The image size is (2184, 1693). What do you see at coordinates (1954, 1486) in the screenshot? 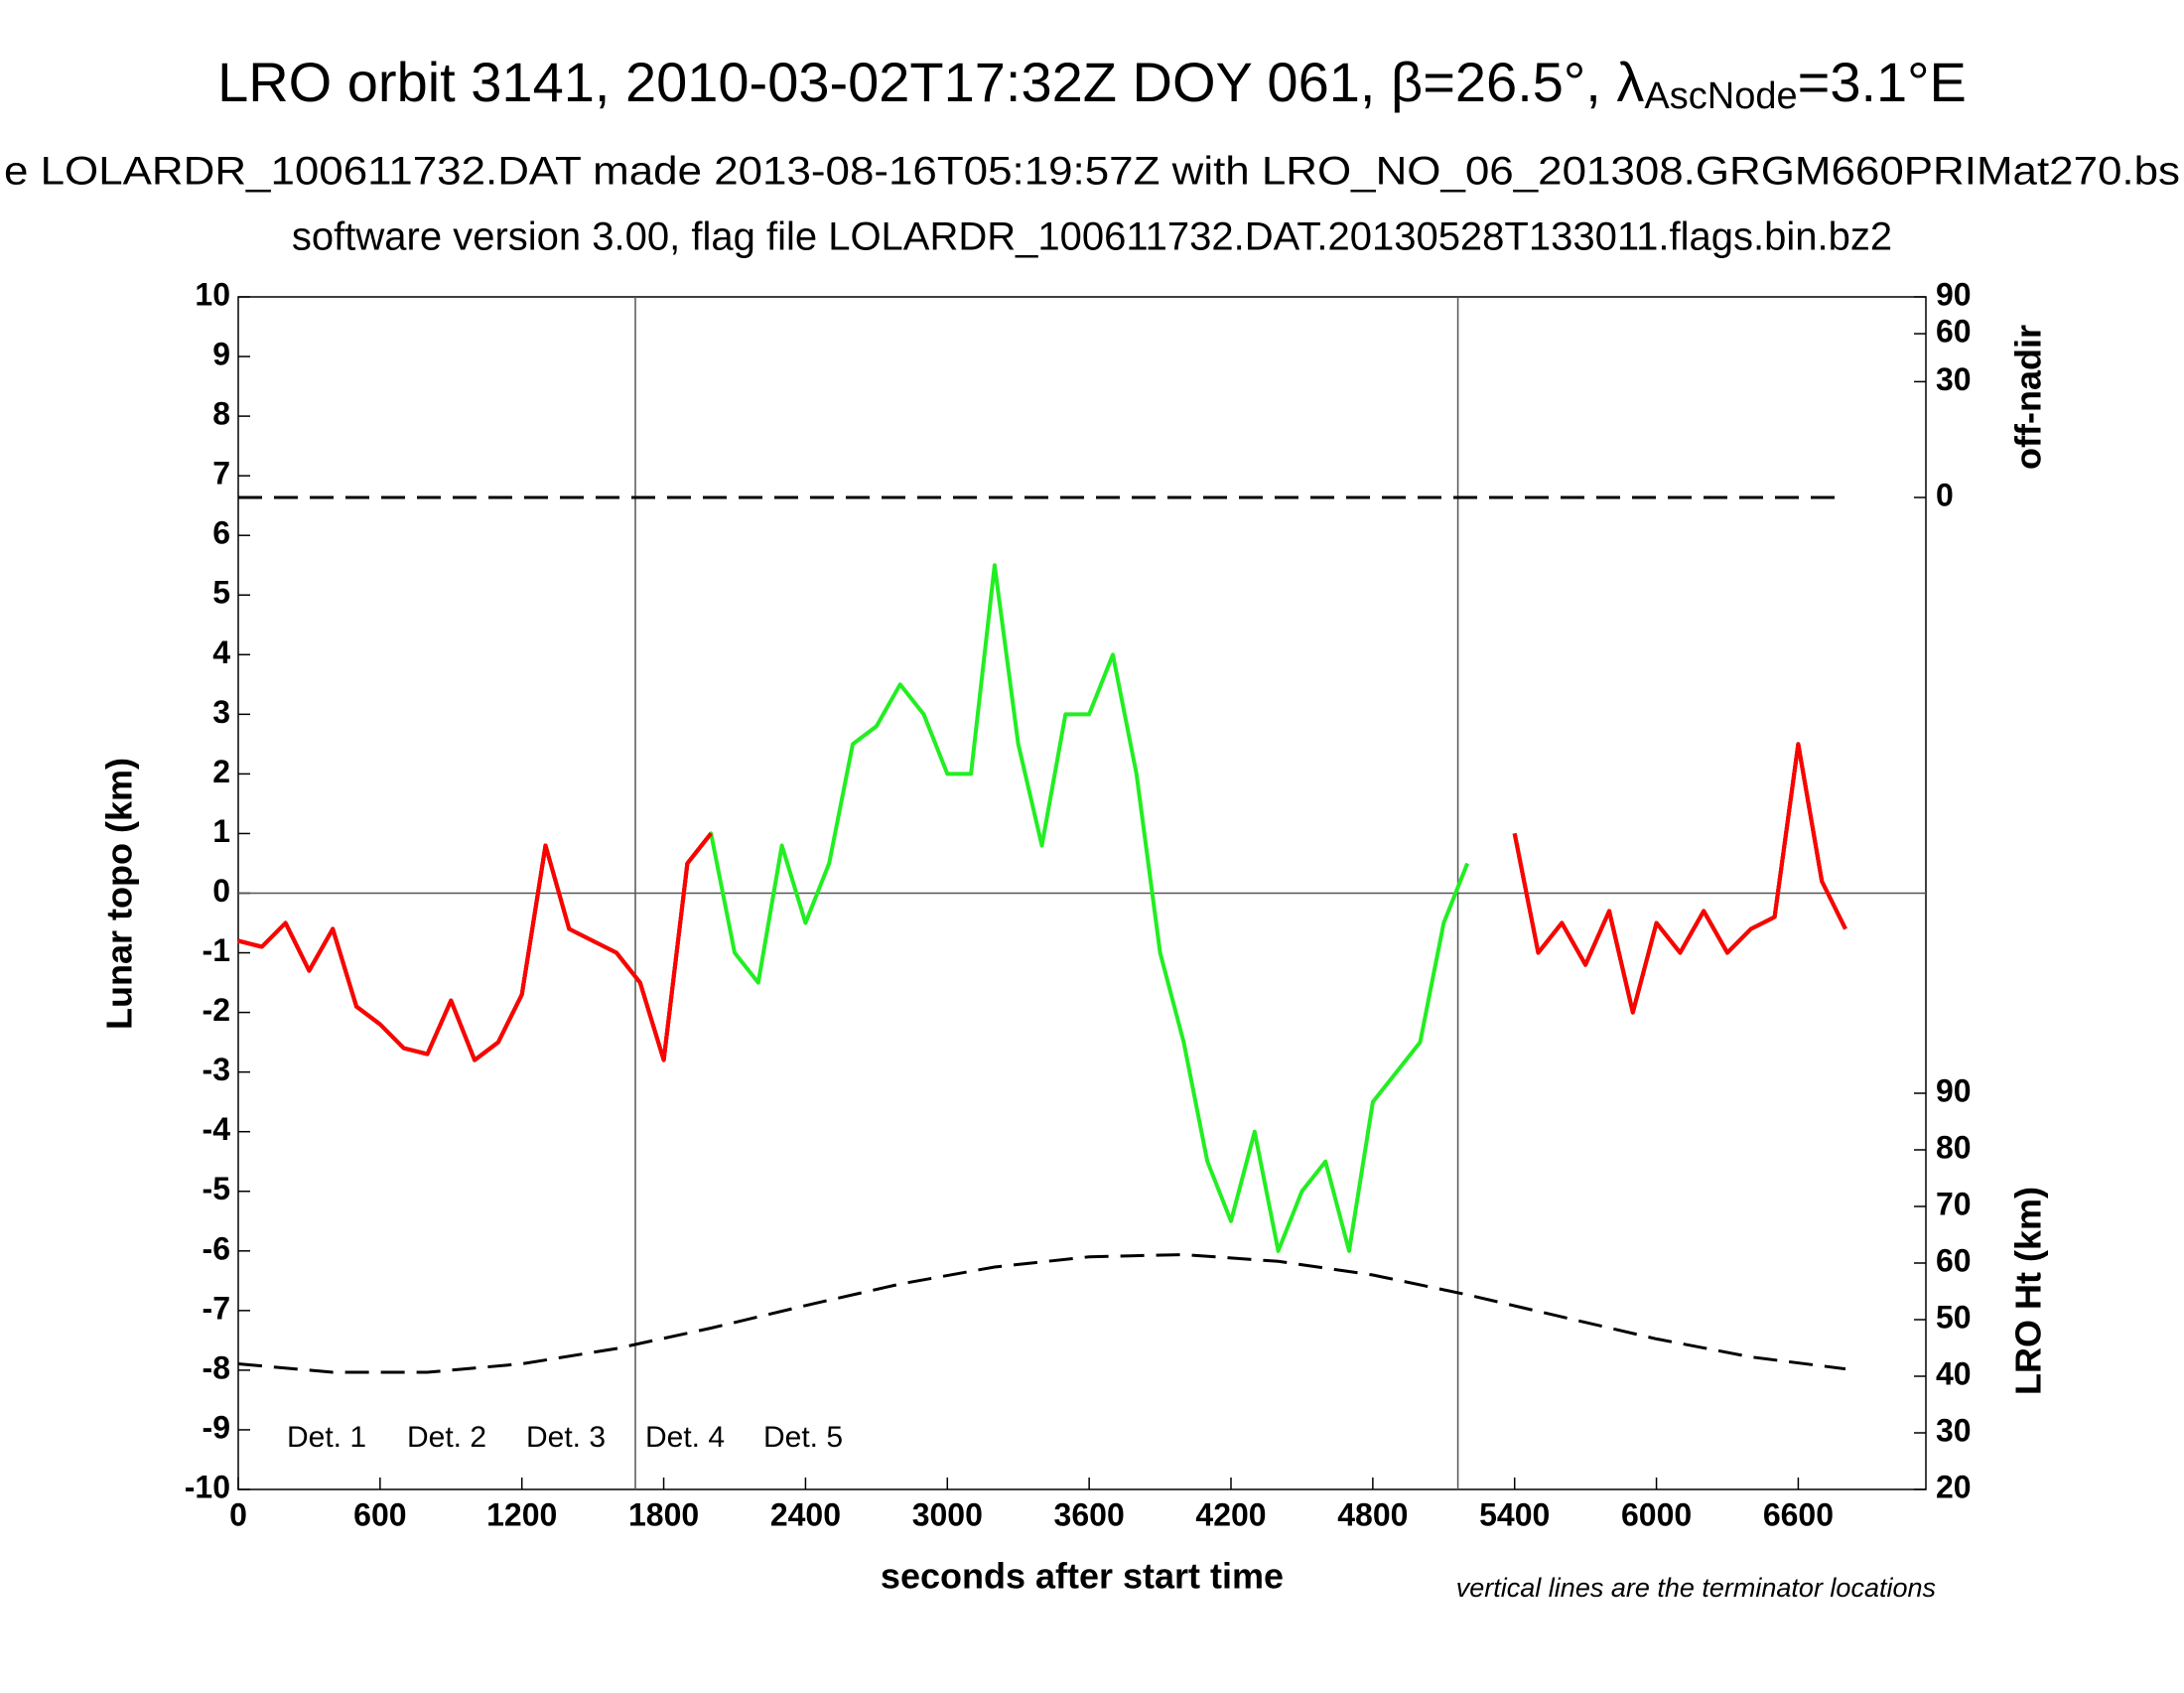
I see `y2-tick-label: 20` at bounding box center [1954, 1486].